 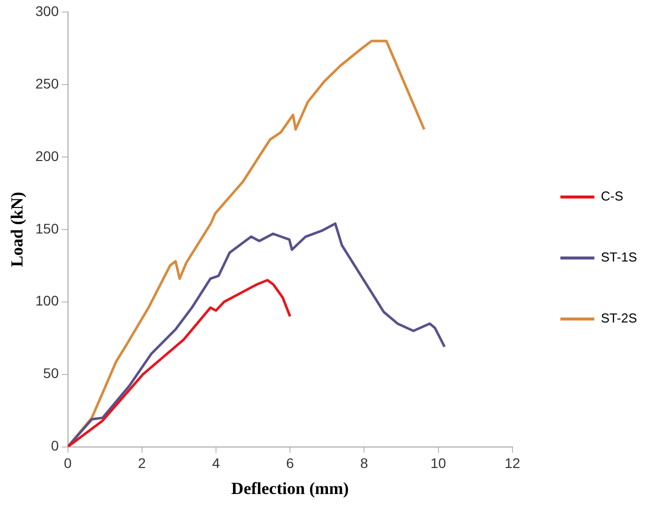 What do you see at coordinates (47, 156) in the screenshot?
I see `y-tick-label: 200` at bounding box center [47, 156].